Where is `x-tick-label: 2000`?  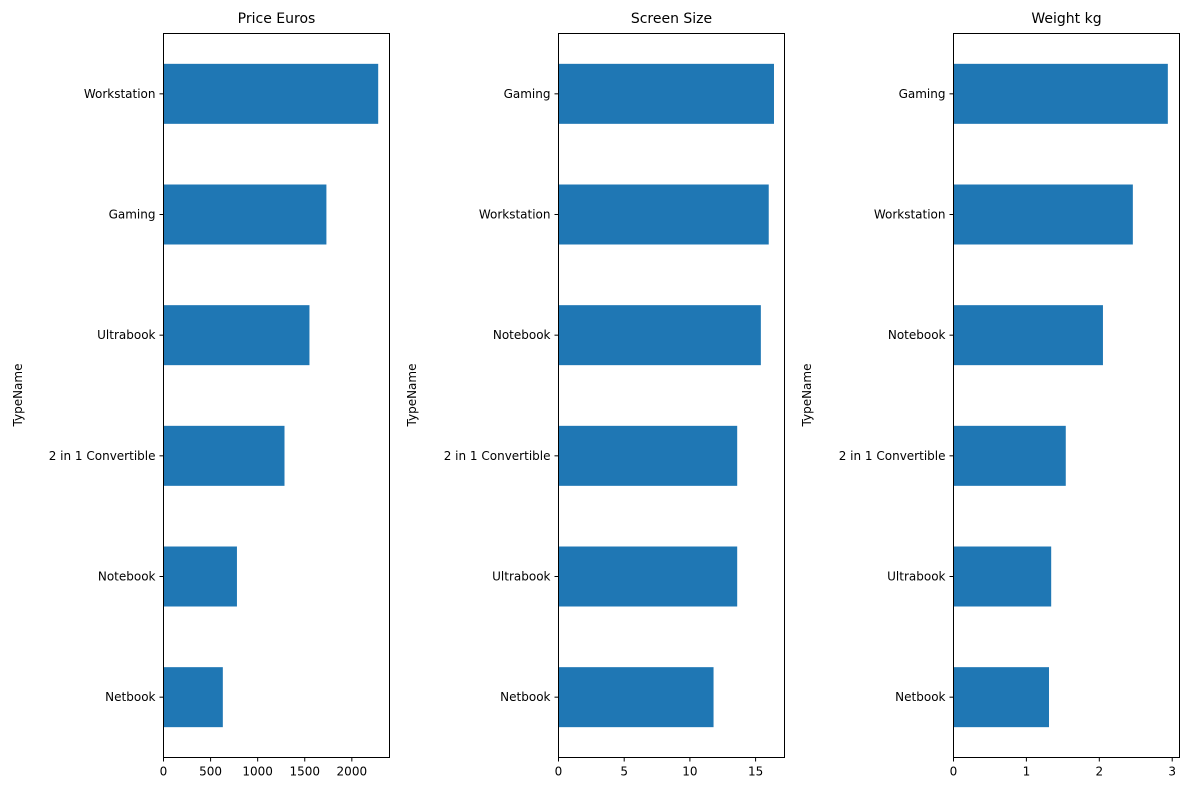 x-tick-label: 2000 is located at coordinates (352, 772).